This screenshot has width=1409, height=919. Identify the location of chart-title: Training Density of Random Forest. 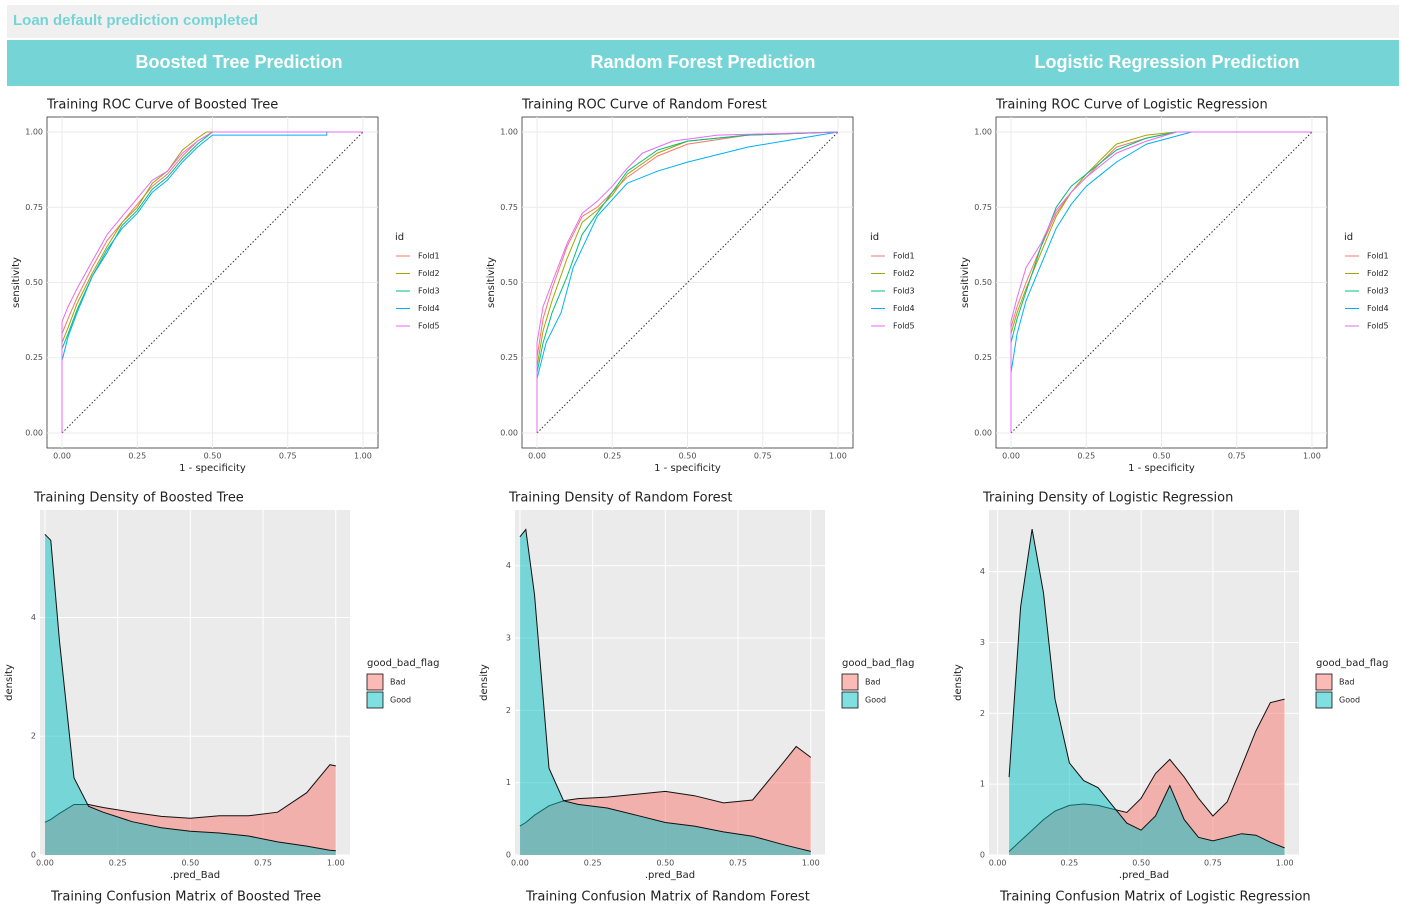
(620, 498).